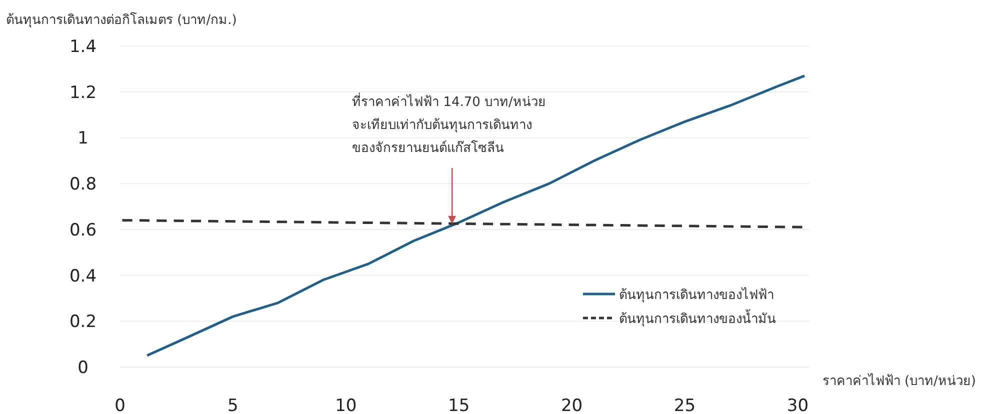  I want to click on y-tick-label: 0.6, so click(83, 230).